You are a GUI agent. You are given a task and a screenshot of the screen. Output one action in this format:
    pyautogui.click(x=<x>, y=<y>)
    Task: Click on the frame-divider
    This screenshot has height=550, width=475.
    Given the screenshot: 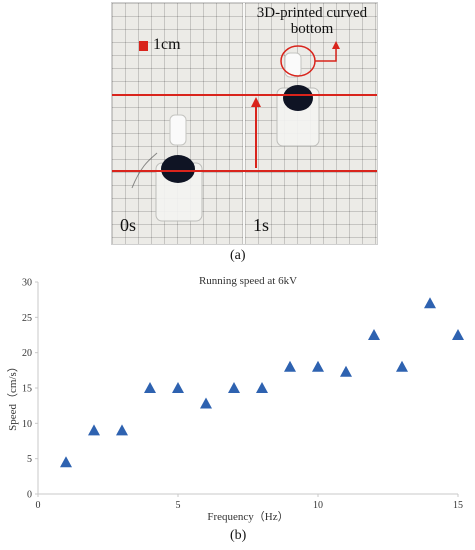 What is the action you would take?
    pyautogui.click(x=244, y=123)
    